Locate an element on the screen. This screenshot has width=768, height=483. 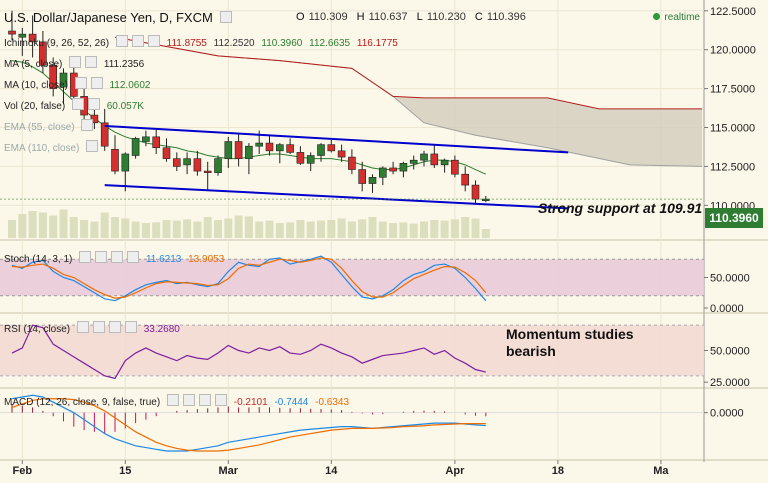
senkou-span-b is located at coordinates (408, 73).